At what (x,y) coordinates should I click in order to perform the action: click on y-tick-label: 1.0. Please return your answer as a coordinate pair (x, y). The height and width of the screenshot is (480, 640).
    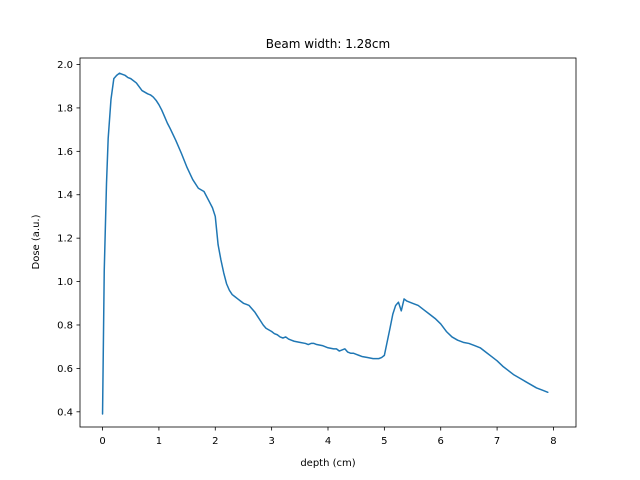
    Looking at the image, I should click on (65, 282).